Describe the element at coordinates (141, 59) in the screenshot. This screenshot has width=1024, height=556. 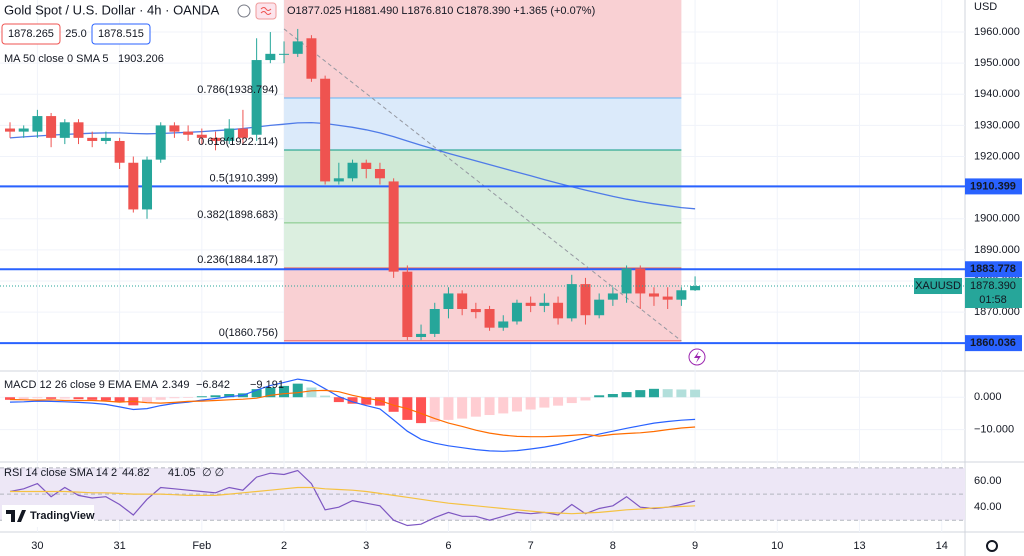
I see `ma-legend-value: 1903.206` at that location.